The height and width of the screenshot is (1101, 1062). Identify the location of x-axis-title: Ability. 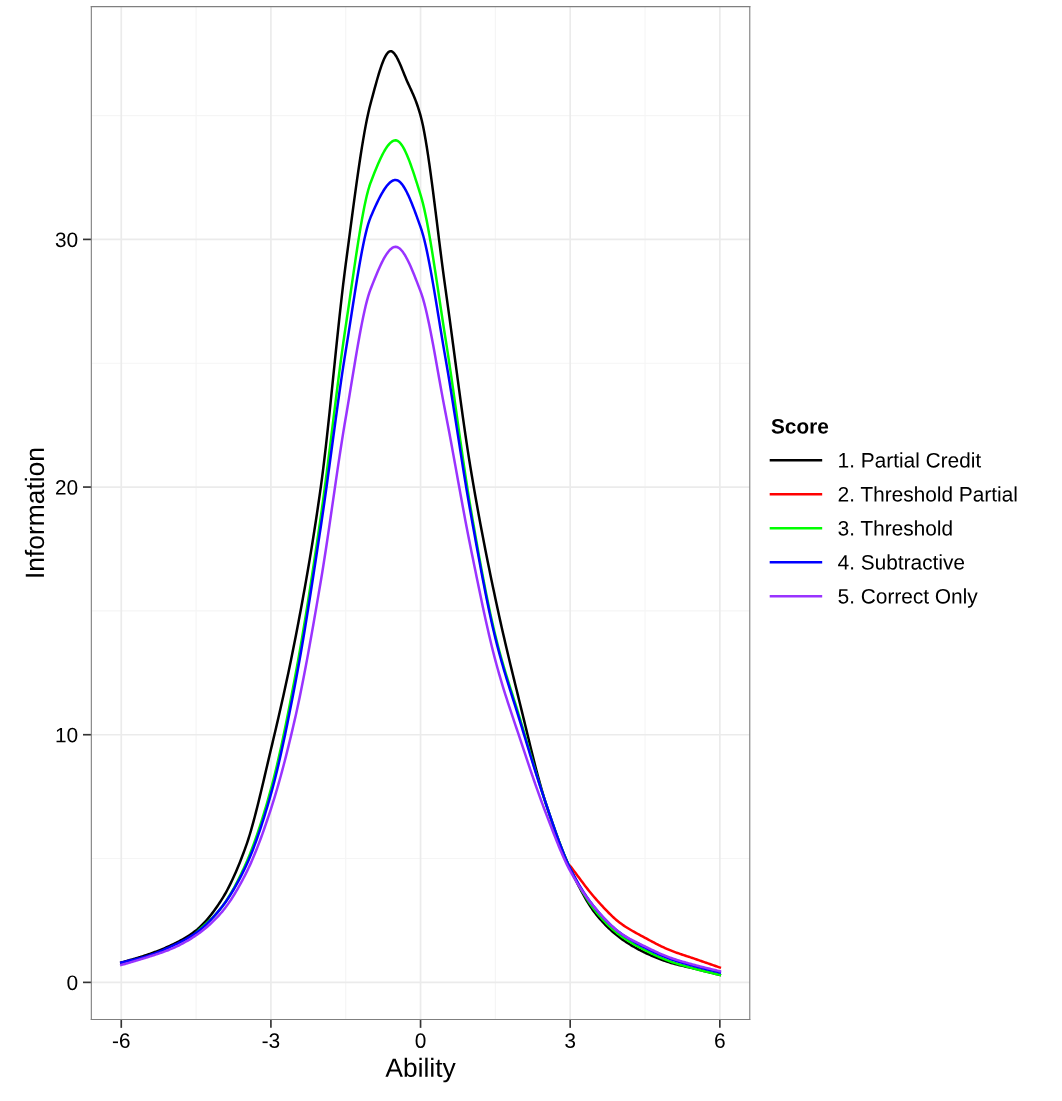
(420, 1070).